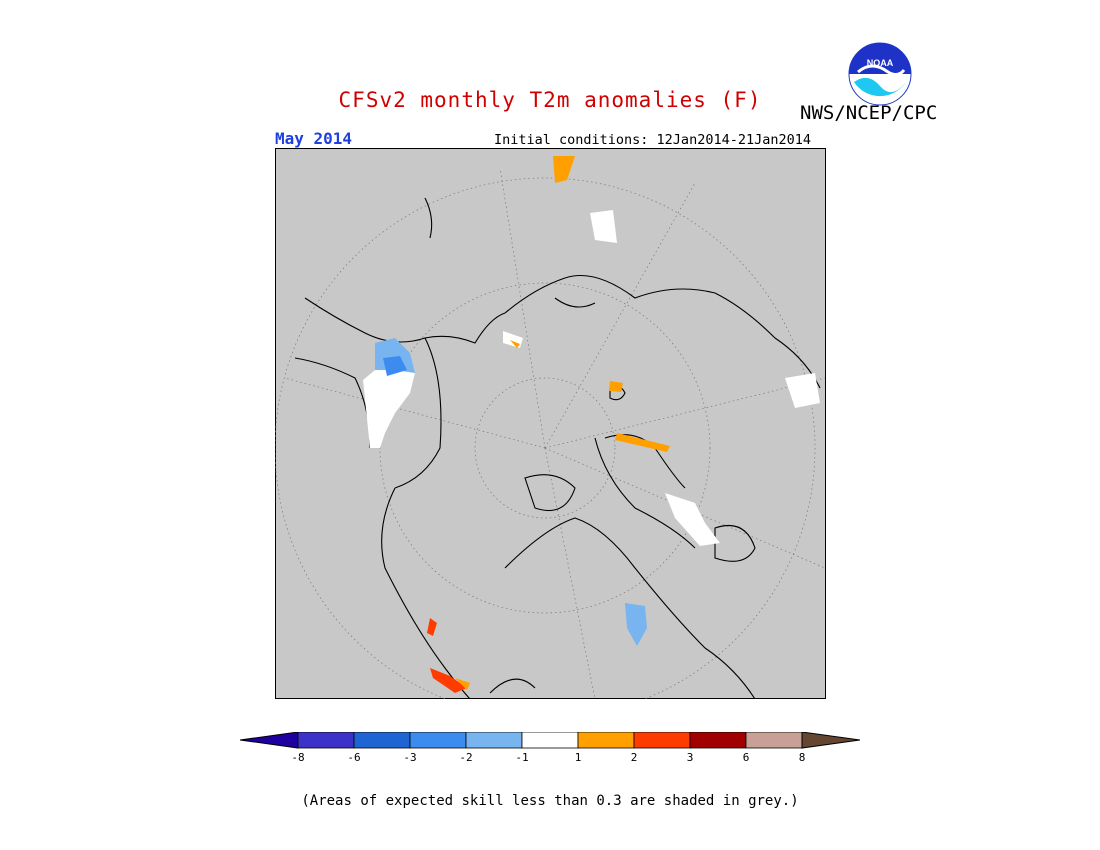  Describe the element at coordinates (652, 140) in the screenshot. I see `initial-conditions: Initial conditions: 12Jan2014-21Jan2014` at that location.